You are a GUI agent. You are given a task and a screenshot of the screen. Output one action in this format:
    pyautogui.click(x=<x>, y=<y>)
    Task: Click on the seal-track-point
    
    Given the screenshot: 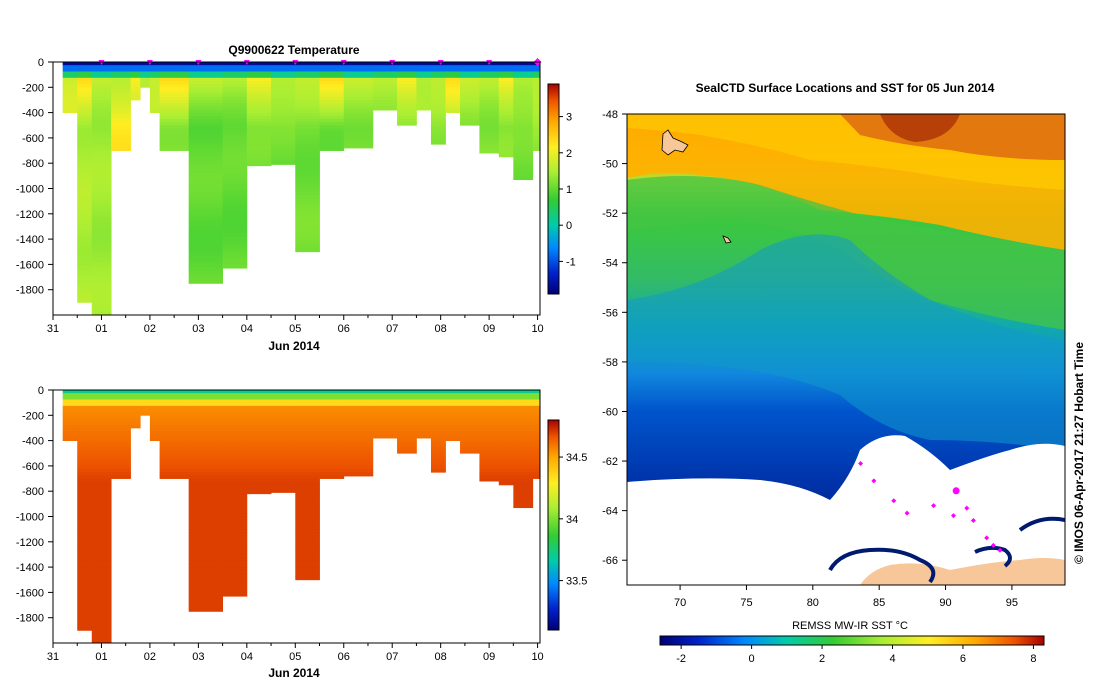 What is the action you would take?
    pyautogui.click(x=934, y=506)
    